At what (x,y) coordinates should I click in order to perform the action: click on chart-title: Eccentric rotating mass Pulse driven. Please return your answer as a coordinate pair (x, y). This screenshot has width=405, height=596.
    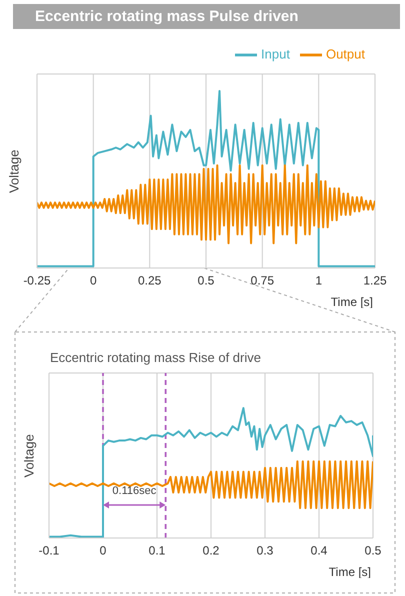
    Looking at the image, I should click on (206, 16).